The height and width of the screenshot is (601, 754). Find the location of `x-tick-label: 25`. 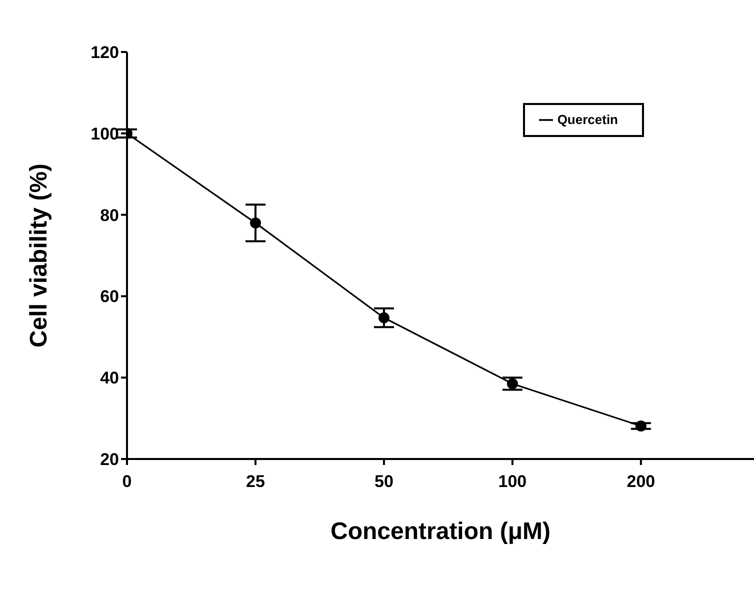

x-tick-label: 25 is located at coordinates (255, 482).